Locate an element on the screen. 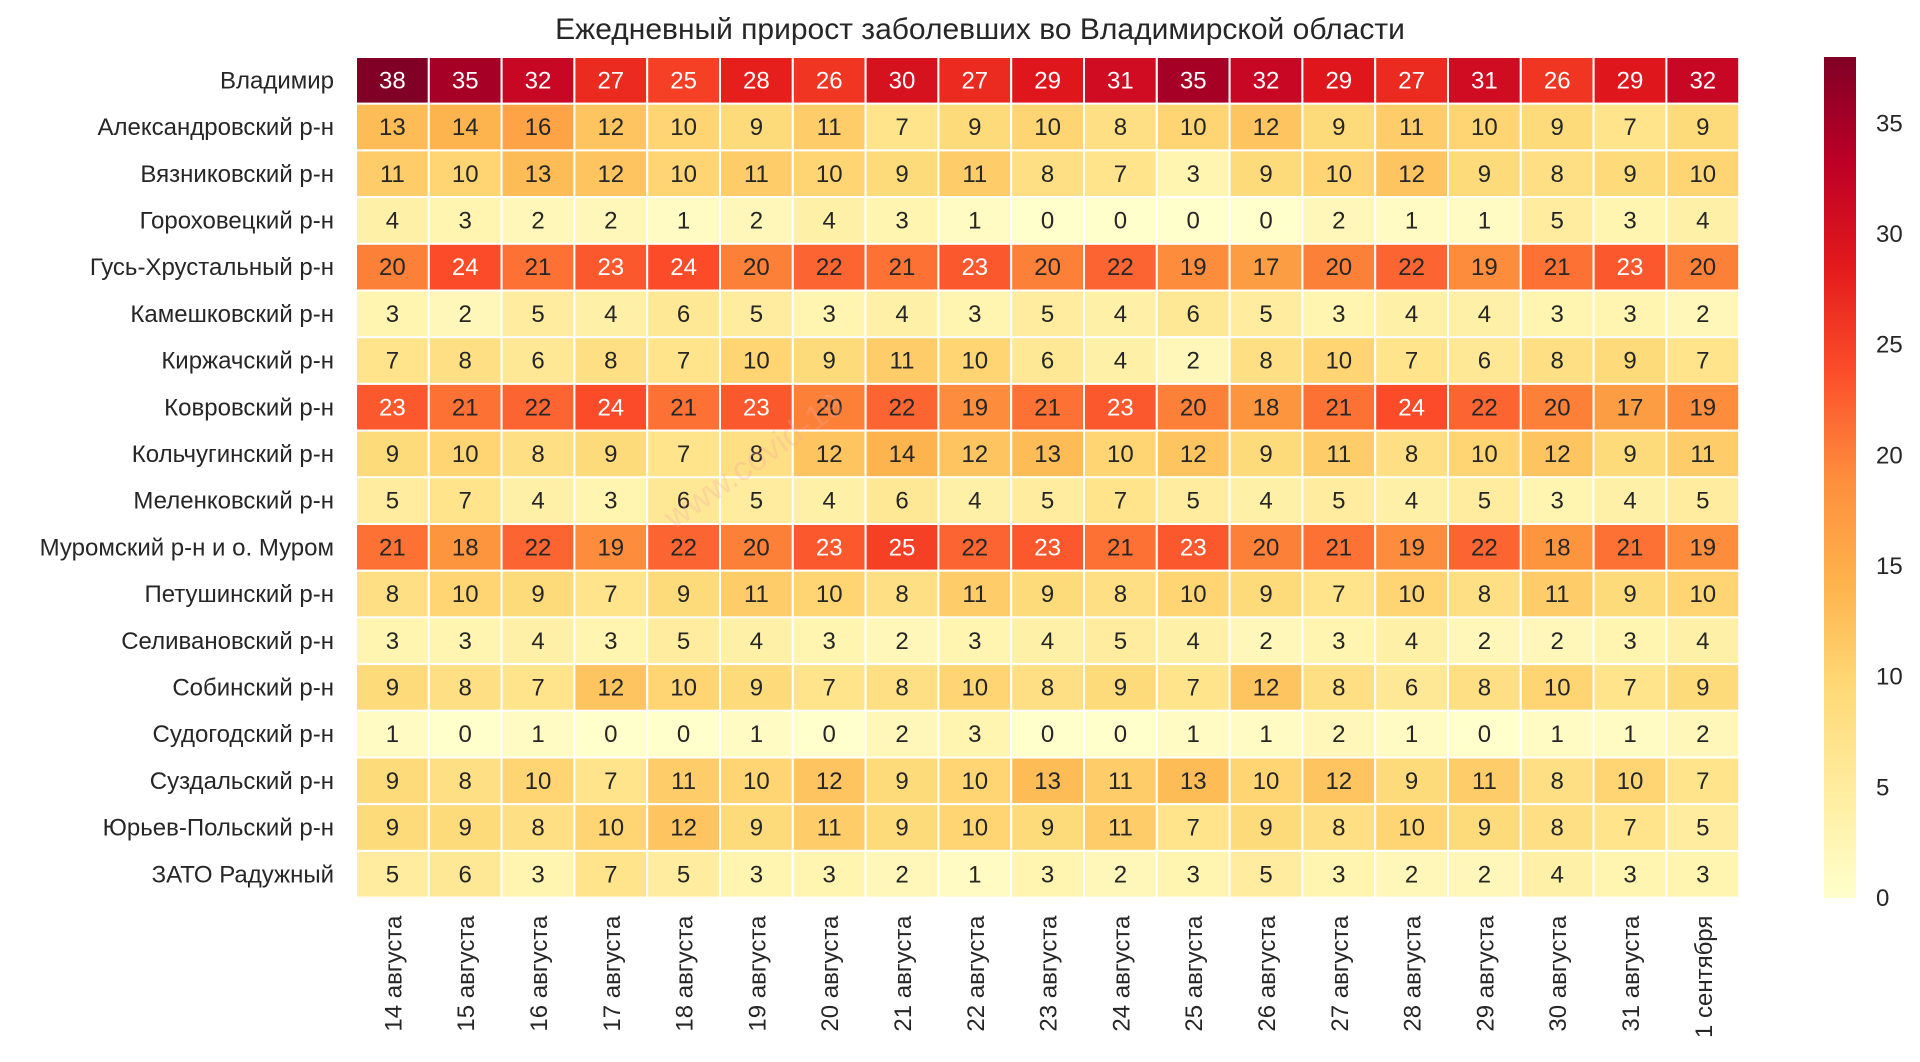 The image size is (1920, 1062). colorbar-ticks: 0 5 10 15 20 25 30 35 is located at coordinates (1889, 511).